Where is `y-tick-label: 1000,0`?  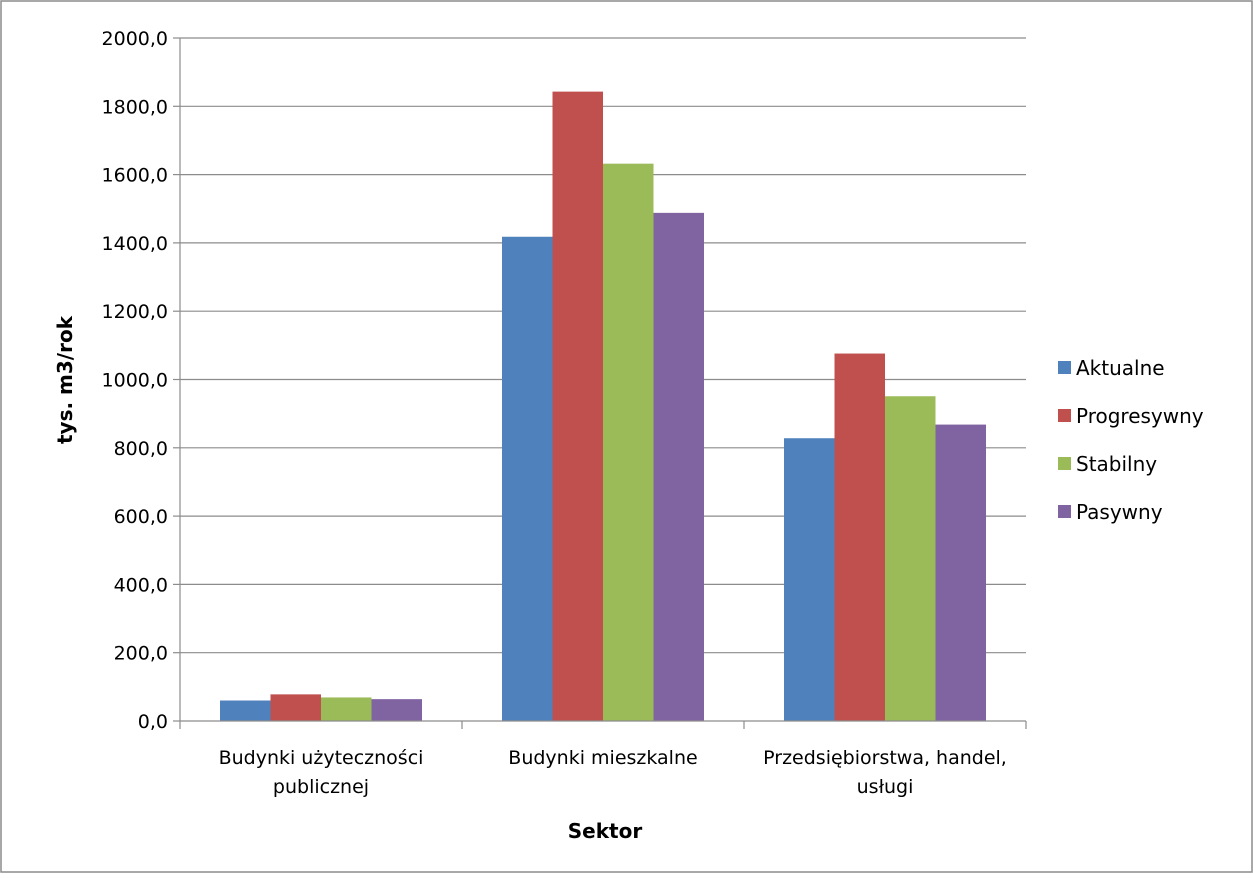 y-tick-label: 1000,0 is located at coordinates (135, 381).